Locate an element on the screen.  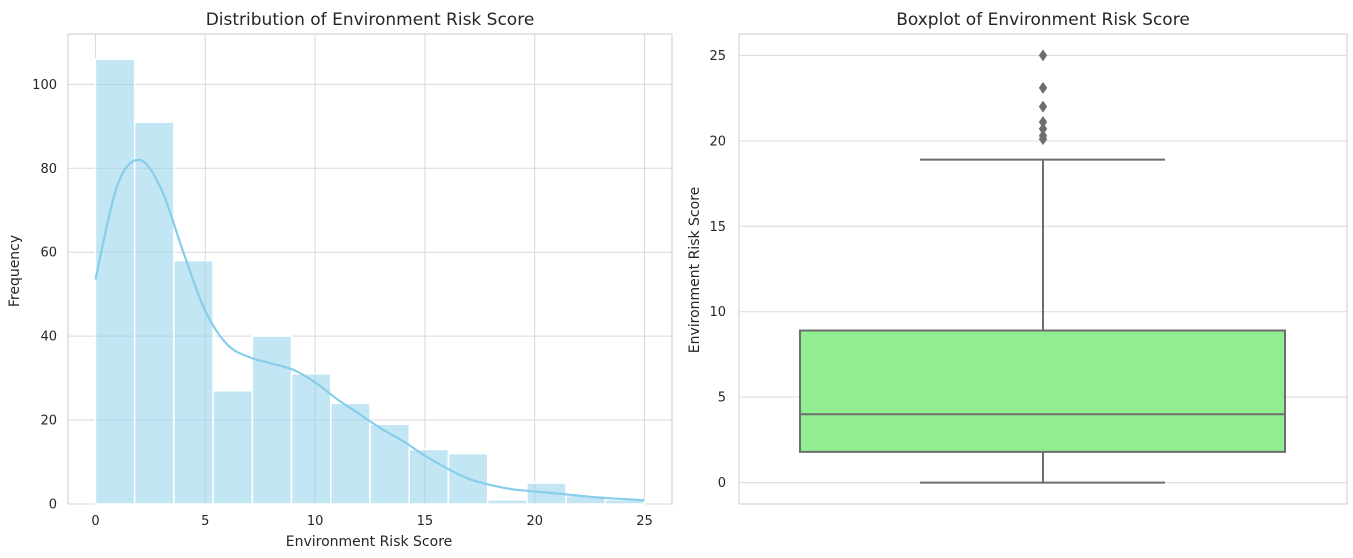
boxplot-y-ticks: 0 5 10 15 20 25 is located at coordinates (717, 270).